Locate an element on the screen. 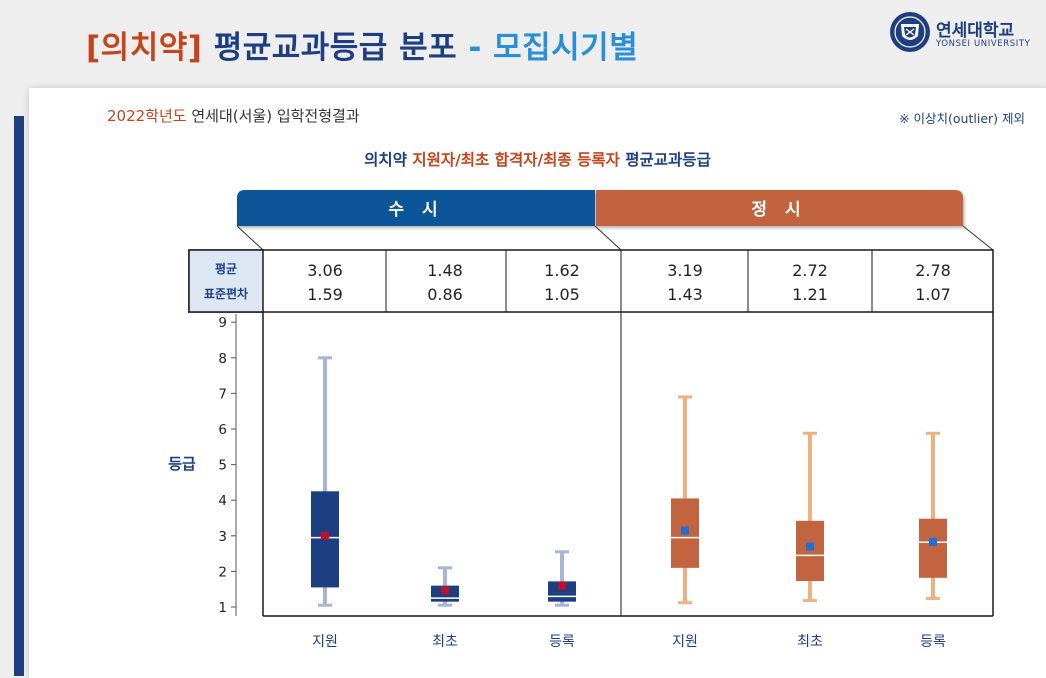 Image resolution: width=1046 pixels, height=678 pixels. stat-sd-value: 1.07 is located at coordinates (933, 294).